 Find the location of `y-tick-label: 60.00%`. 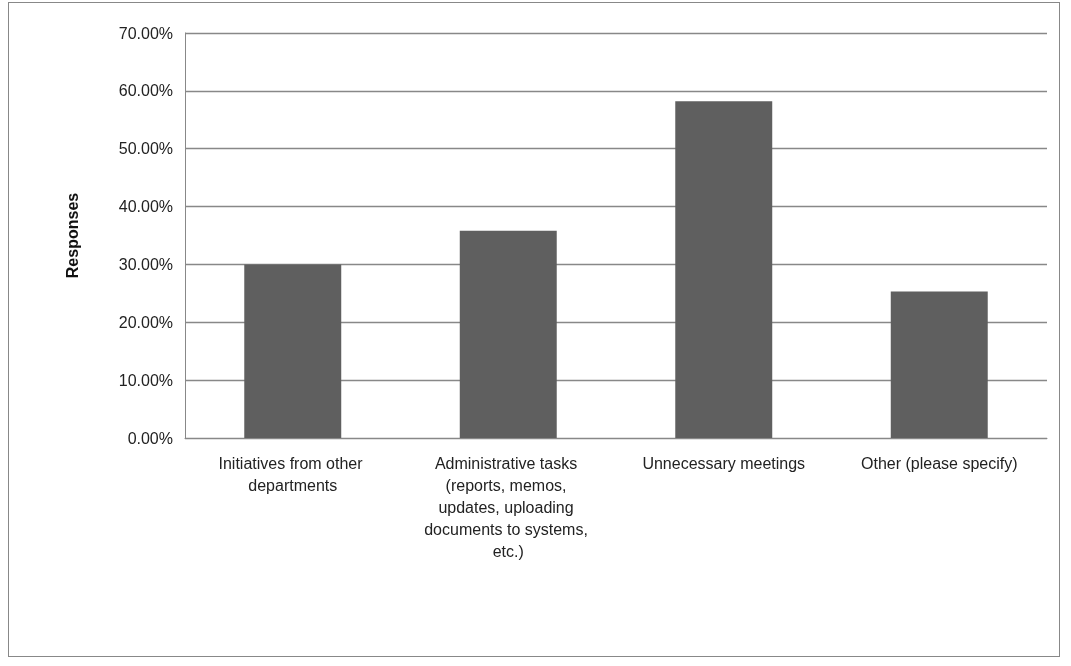

y-tick-label: 60.00% is located at coordinates (145, 91).